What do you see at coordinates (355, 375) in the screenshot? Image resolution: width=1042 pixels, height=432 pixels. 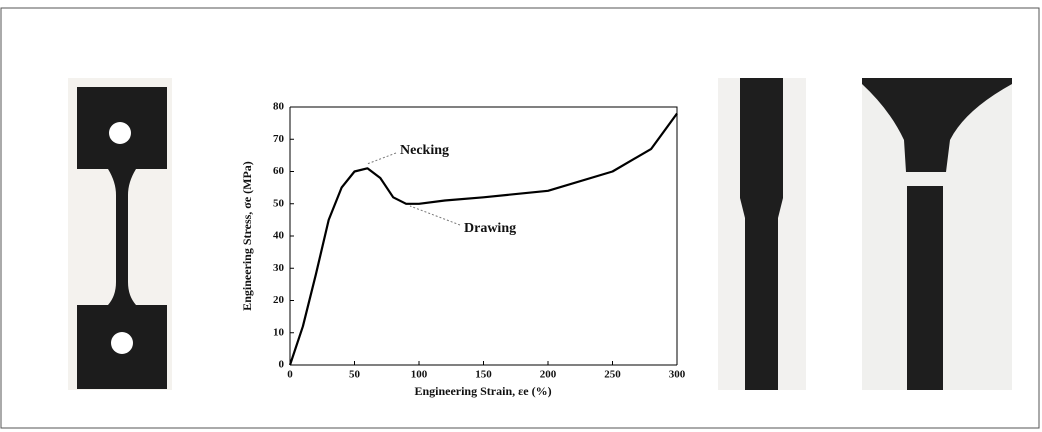 I see `x-tick-label: 50` at bounding box center [355, 375].